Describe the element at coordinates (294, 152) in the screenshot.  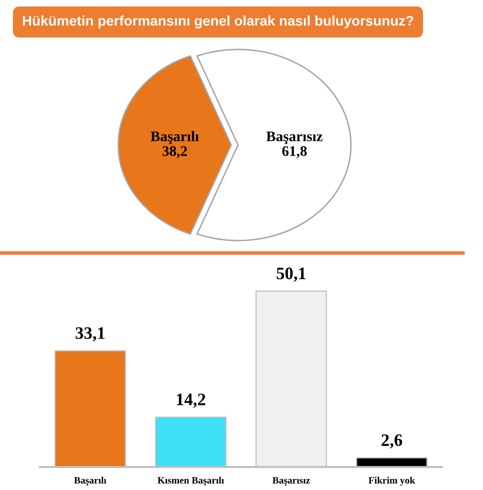
I see `data-label: 61,8` at that location.